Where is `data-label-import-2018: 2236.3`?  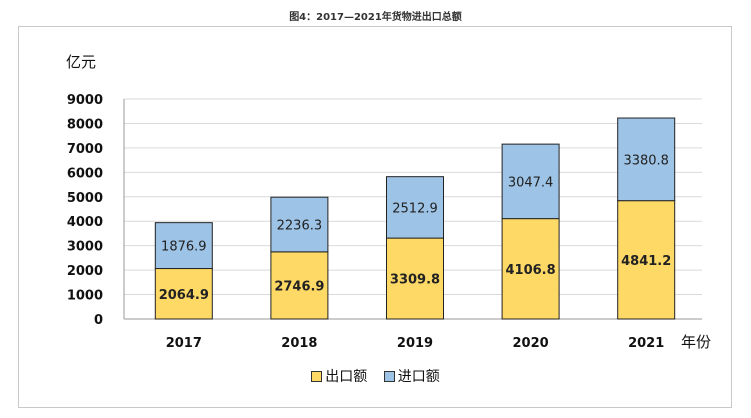 data-label-import-2018: 2236.3 is located at coordinates (300, 226).